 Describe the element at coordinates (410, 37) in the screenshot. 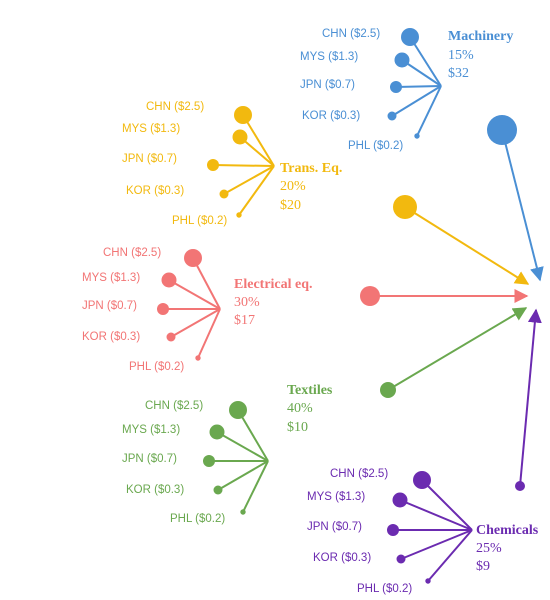

I see `source-dot-machinery-chn` at that location.